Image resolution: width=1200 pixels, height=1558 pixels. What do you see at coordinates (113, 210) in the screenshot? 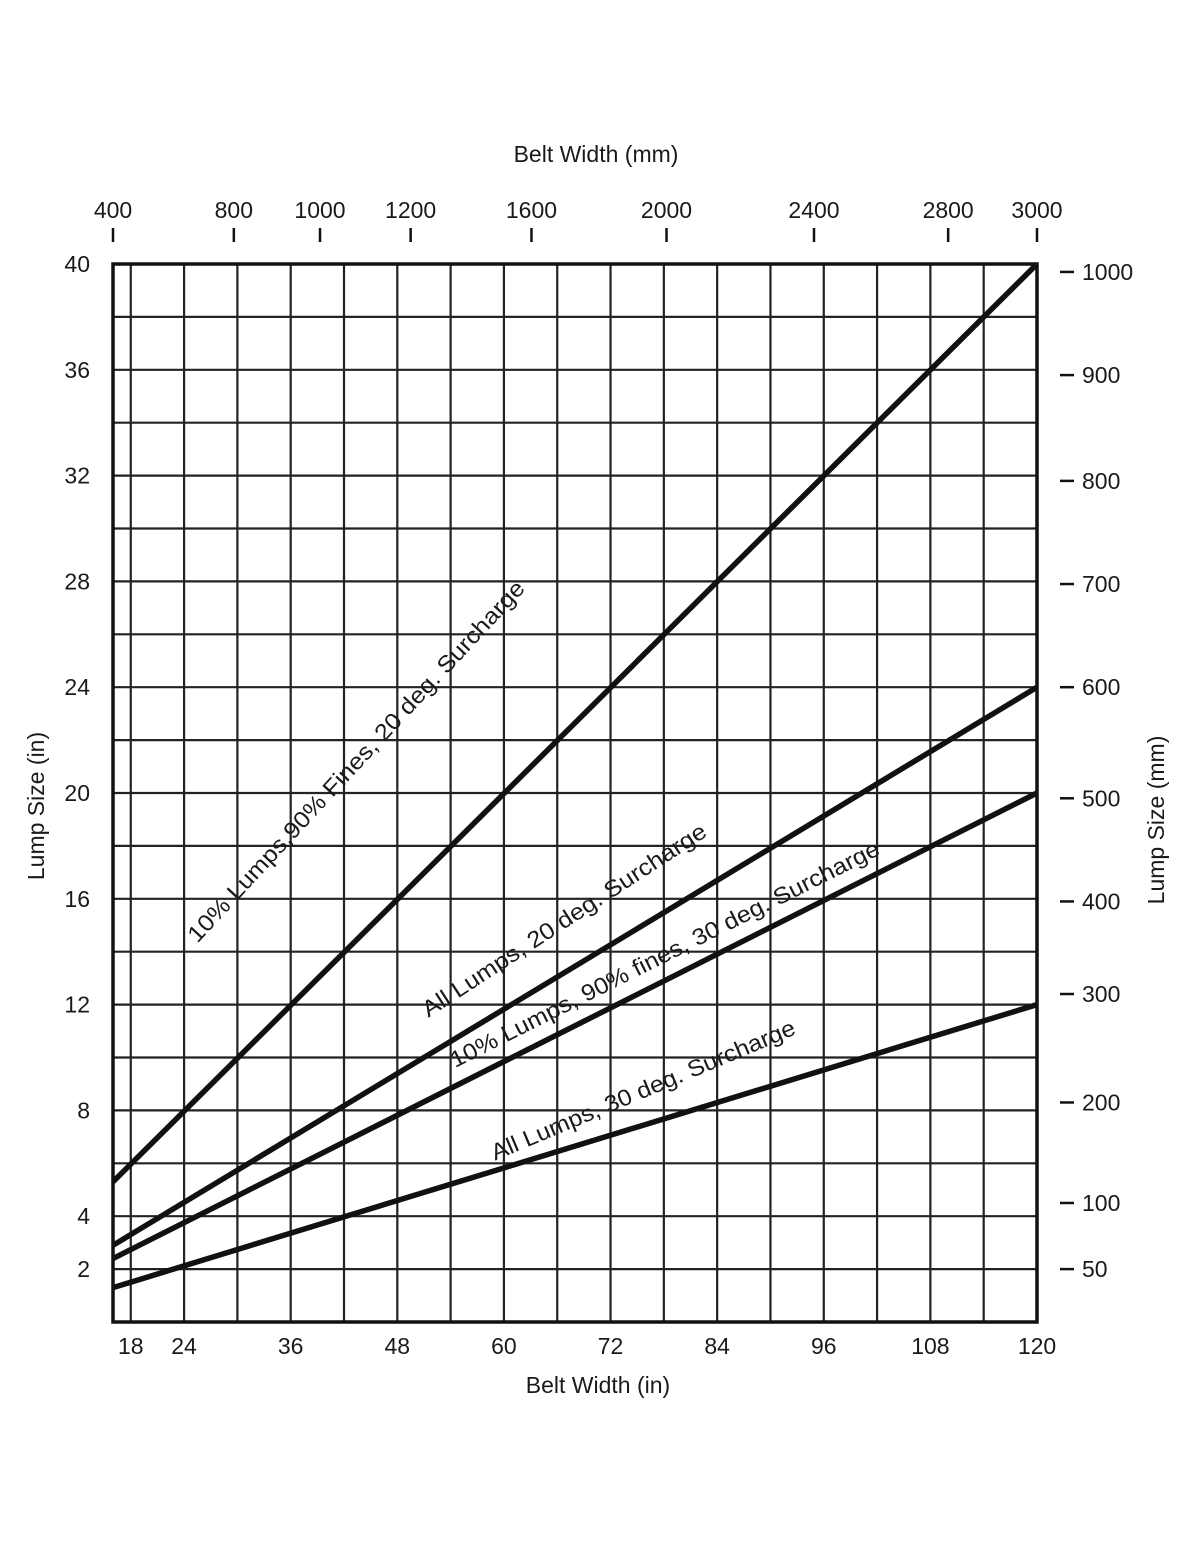
I see `x-tick-label-top: 400` at bounding box center [113, 210].